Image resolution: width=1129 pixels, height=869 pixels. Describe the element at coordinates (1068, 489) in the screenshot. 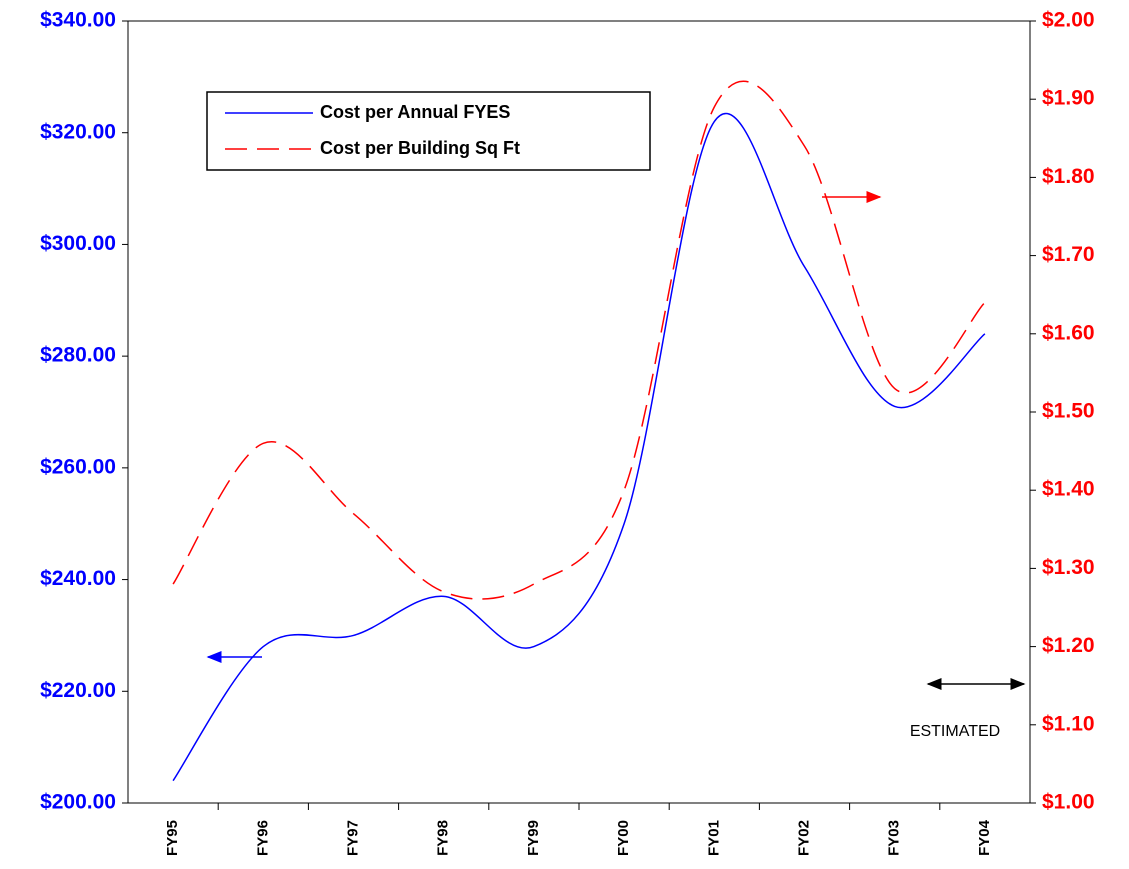

I see `y2-tick-label: $1.40` at that location.